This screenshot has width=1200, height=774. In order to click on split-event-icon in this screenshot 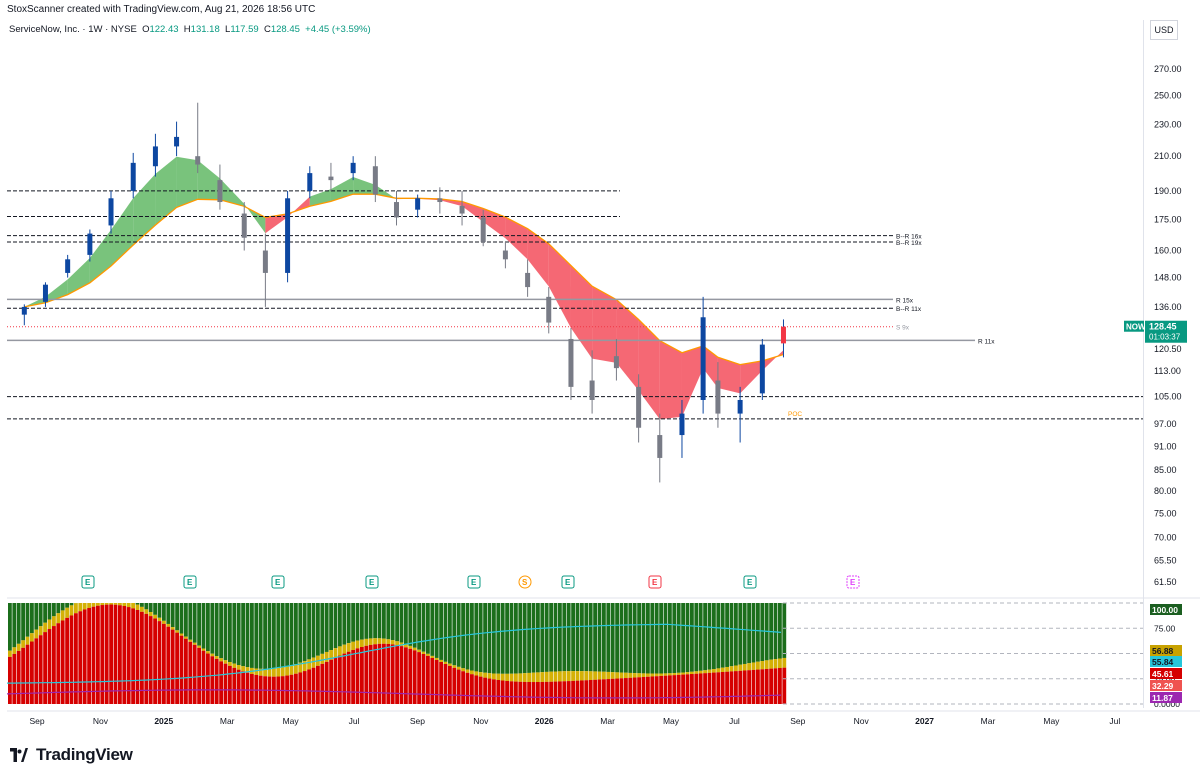, I will do `click(525, 582)`.